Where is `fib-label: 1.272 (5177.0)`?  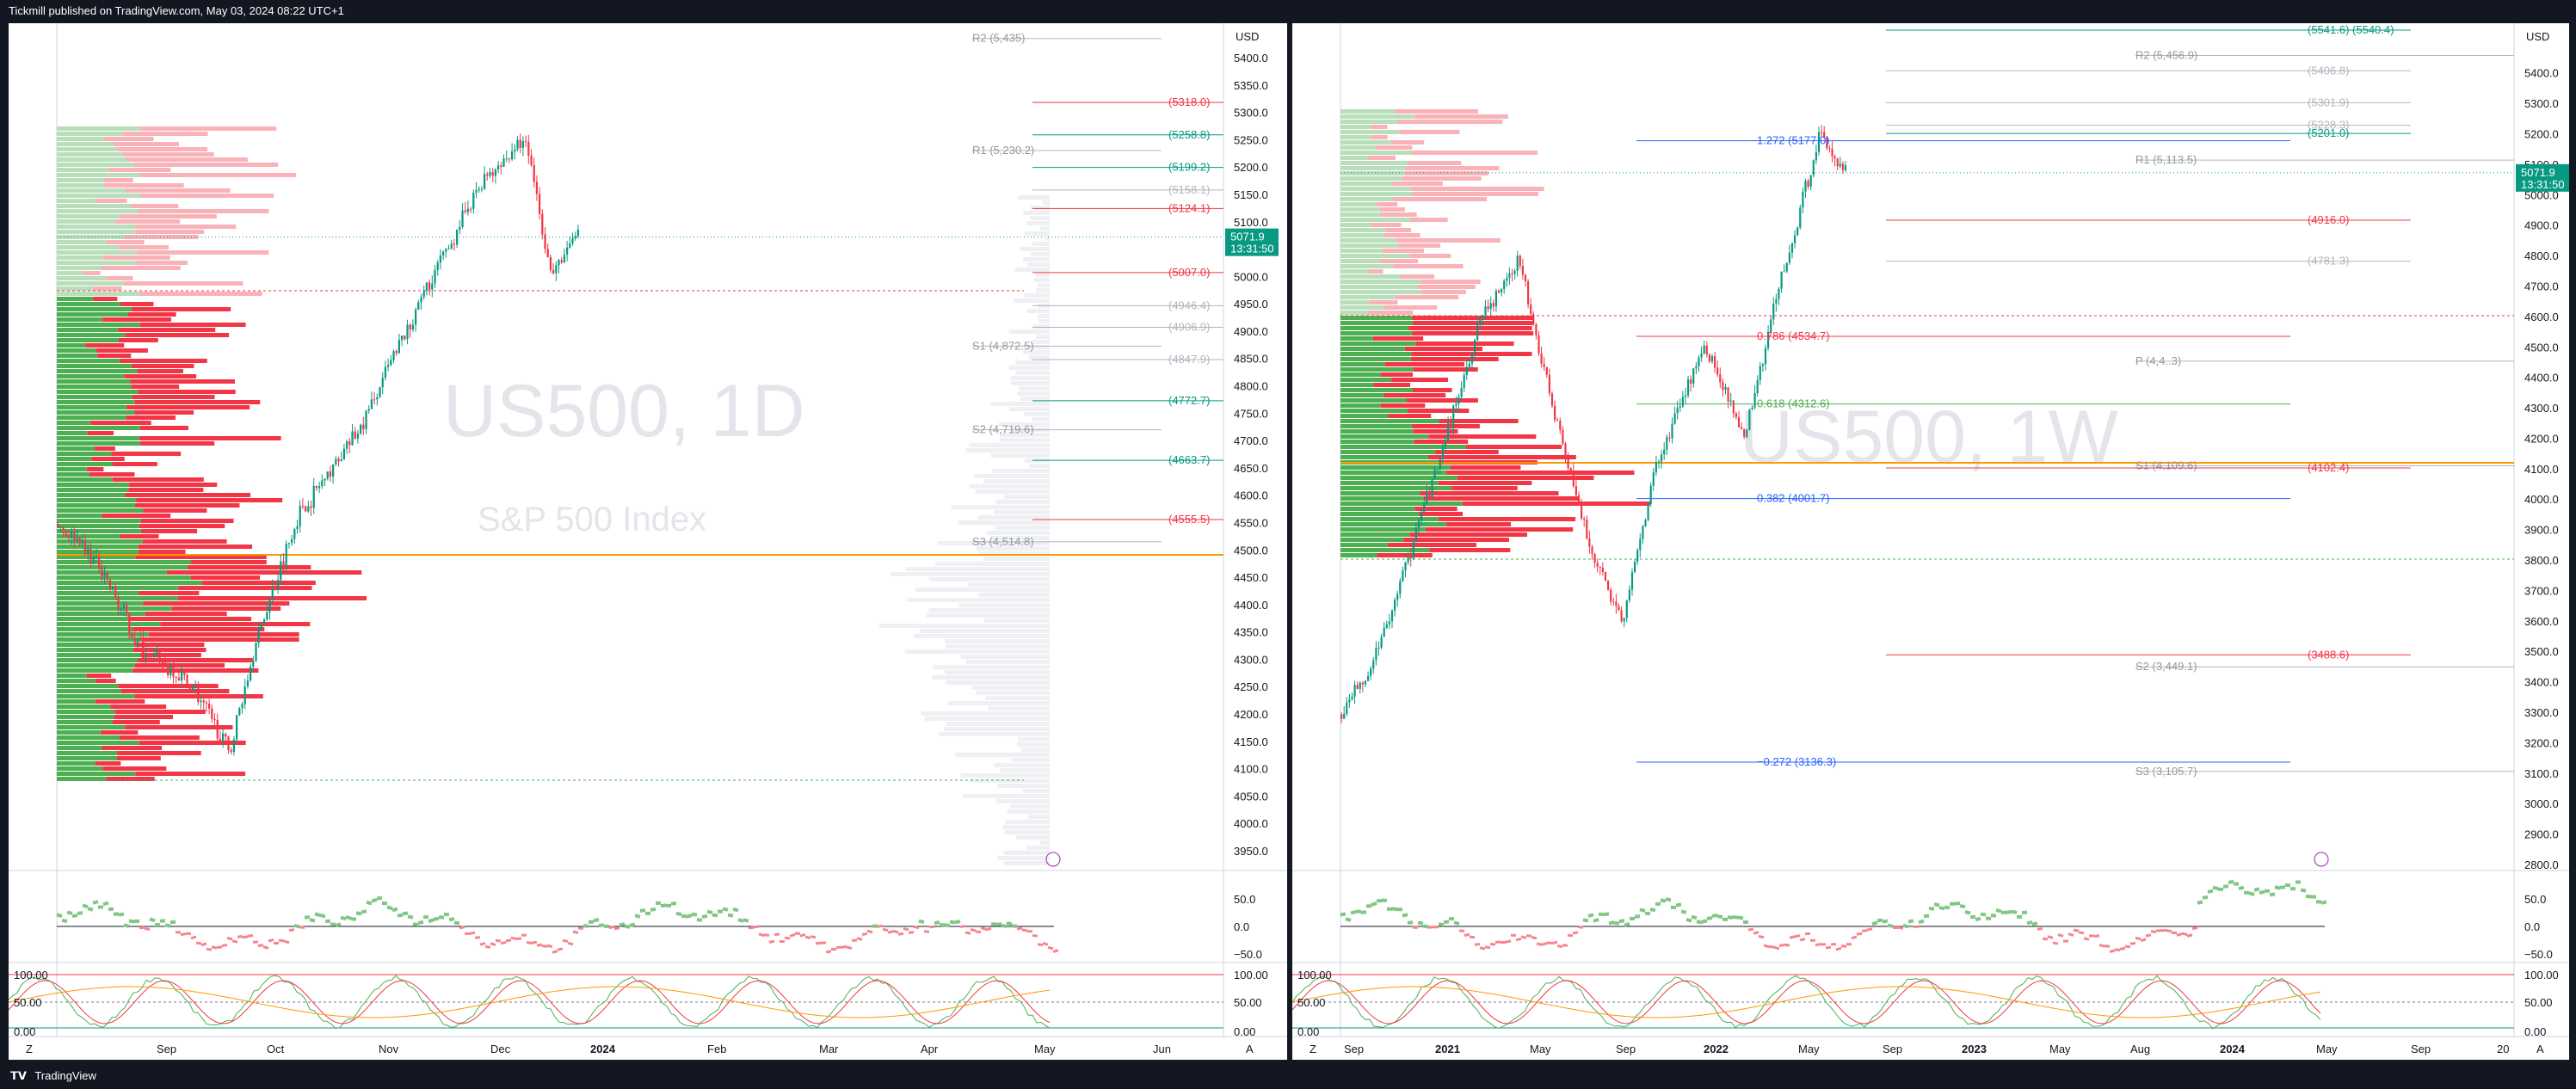 fib-label: 1.272 (5177.0) is located at coordinates (1794, 140).